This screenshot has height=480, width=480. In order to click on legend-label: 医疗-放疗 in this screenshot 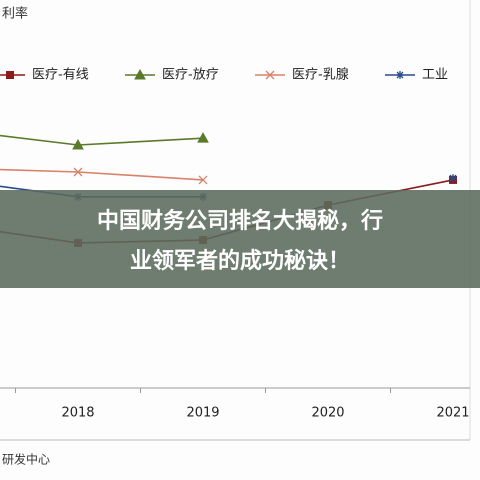, I will do `click(190, 75)`.